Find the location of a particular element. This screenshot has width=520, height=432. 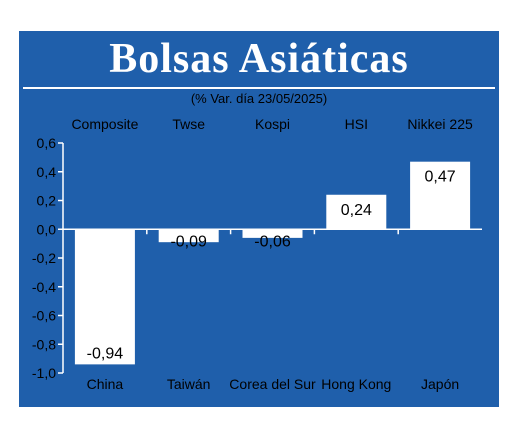

data-label: -0,94 is located at coordinates (105, 353).